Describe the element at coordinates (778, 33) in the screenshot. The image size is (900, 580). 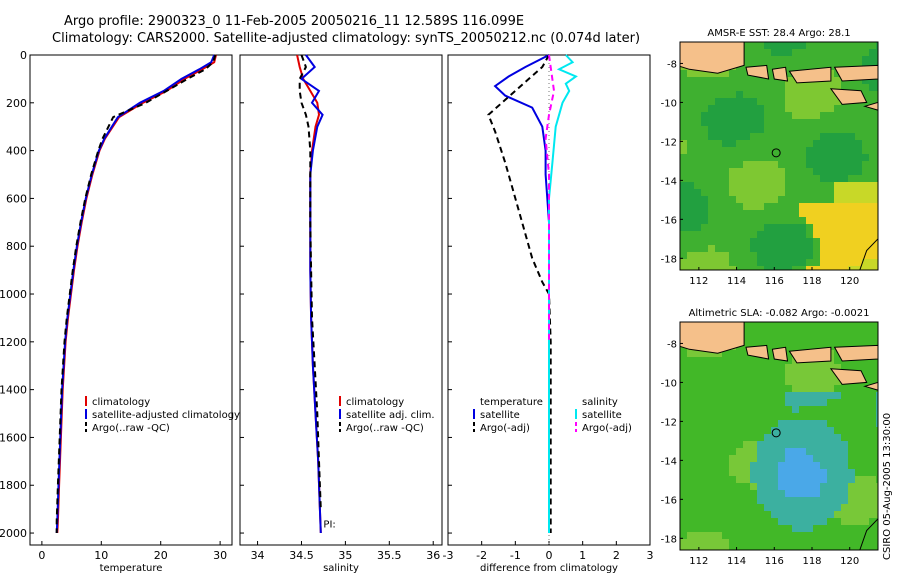
I see `map-title: AMSR-E SST: 28.4 Argo: 28.1` at that location.